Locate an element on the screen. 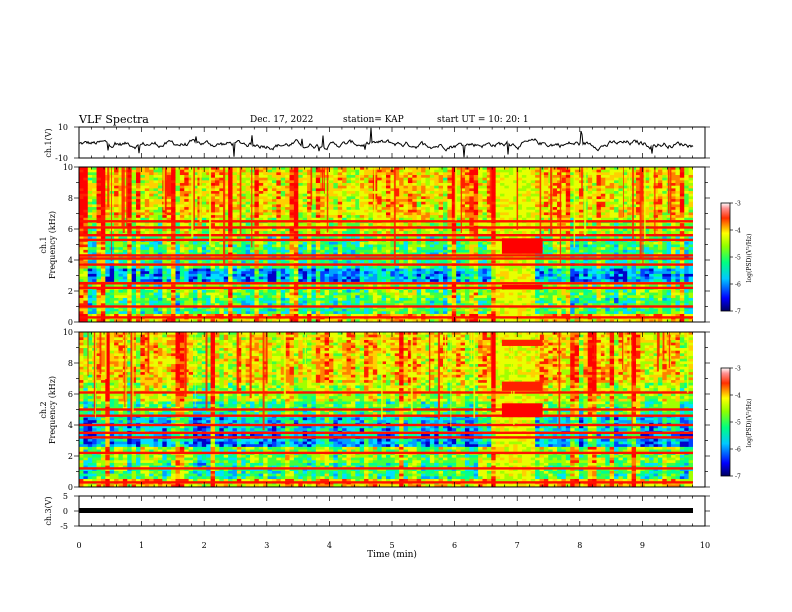  ch2-colorbar-label: log(PSD)(V²/Hz) is located at coordinates (749, 423).